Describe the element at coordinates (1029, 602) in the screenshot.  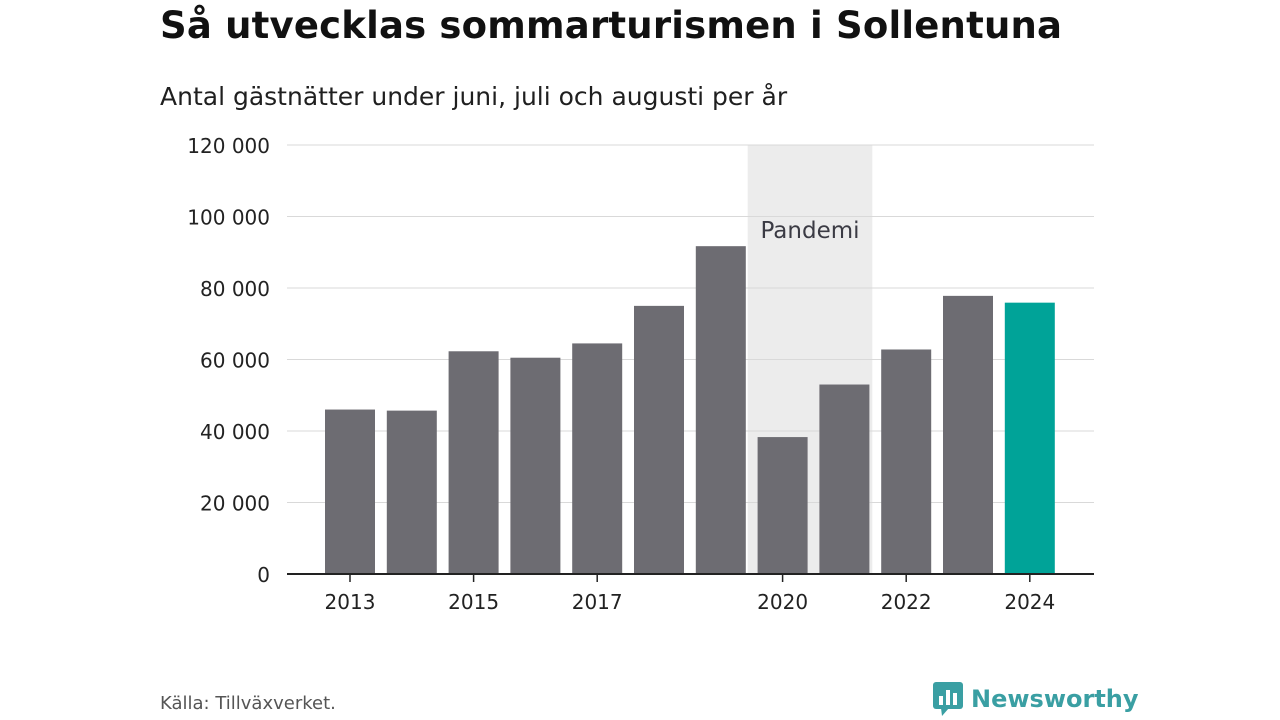
I see `x-tick-label: 2024` at that location.